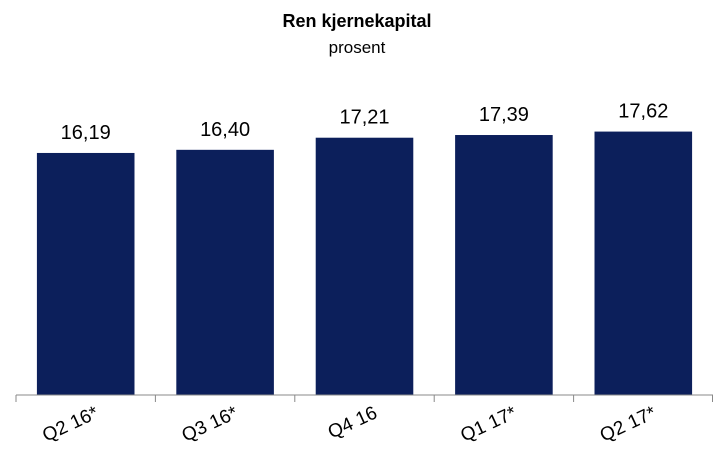  Describe the element at coordinates (70, 424) in the screenshot. I see `x-tick-label: Q2 16*` at that location.